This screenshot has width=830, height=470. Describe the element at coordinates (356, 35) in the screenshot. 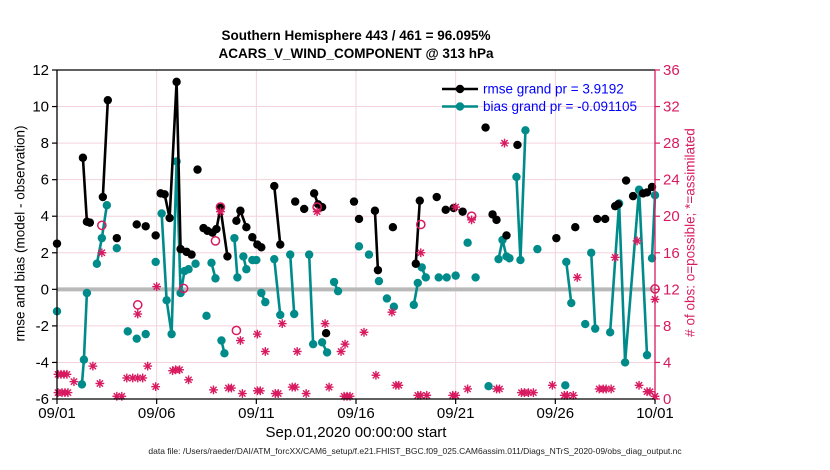

I see `plot-title: Southern Hemisphere 443 / 461 = 96.095%` at that location.